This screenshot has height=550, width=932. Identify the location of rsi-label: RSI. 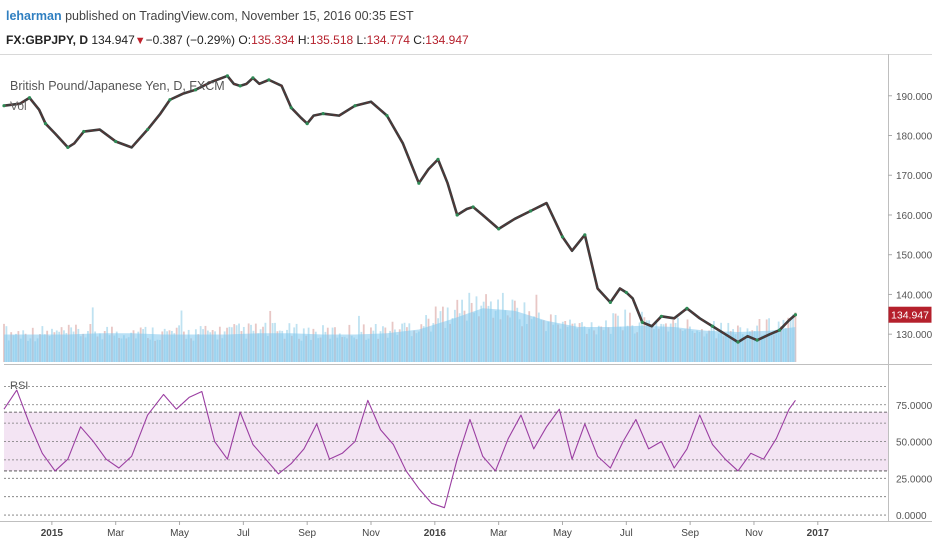
(19, 386).